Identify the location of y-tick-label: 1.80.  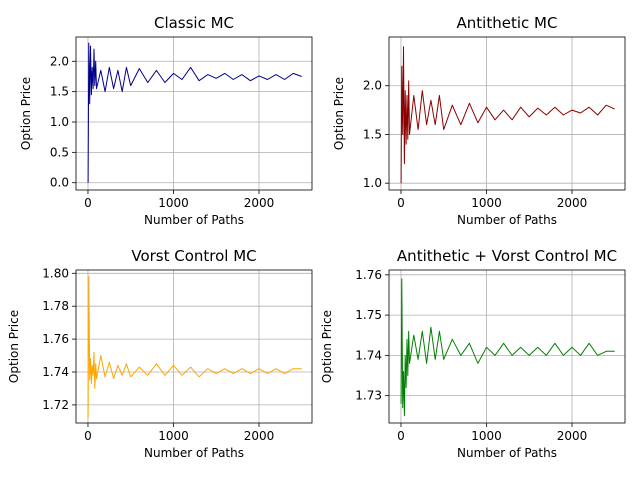
(55, 273).